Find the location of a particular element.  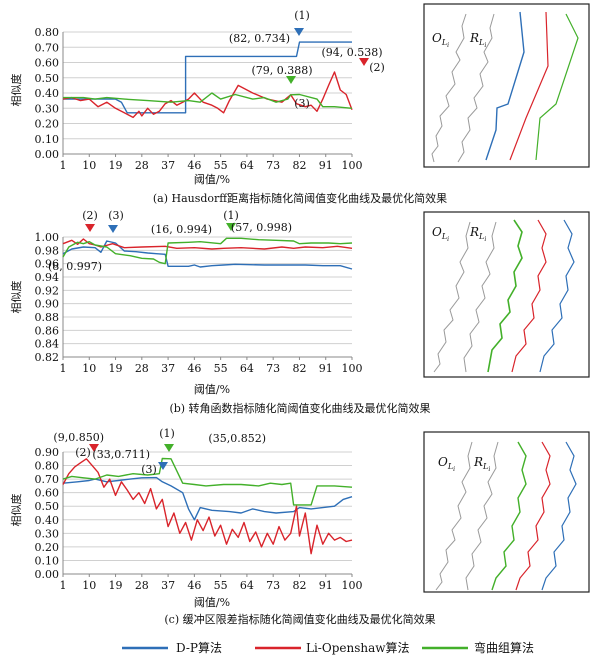

x-tick-label: 91 is located at coordinates (326, 165).